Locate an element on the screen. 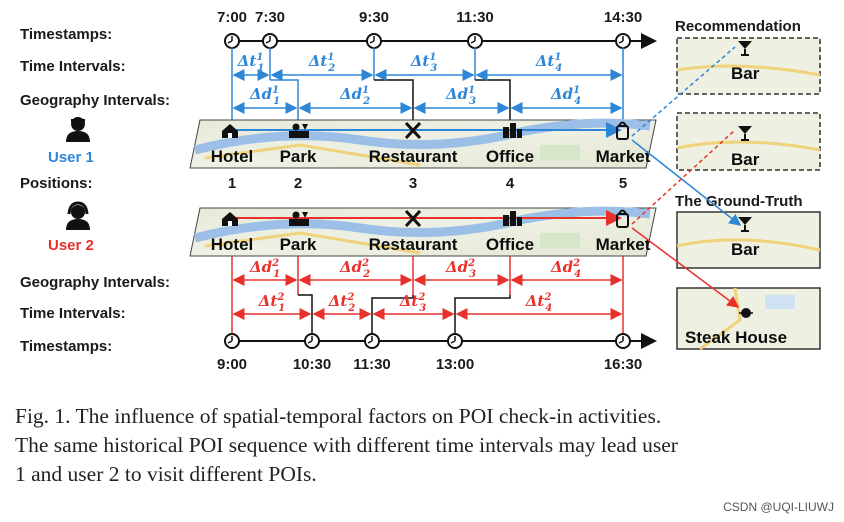 The height and width of the screenshot is (522, 844). top-timestamp: 14:30 is located at coordinates (623, 17).